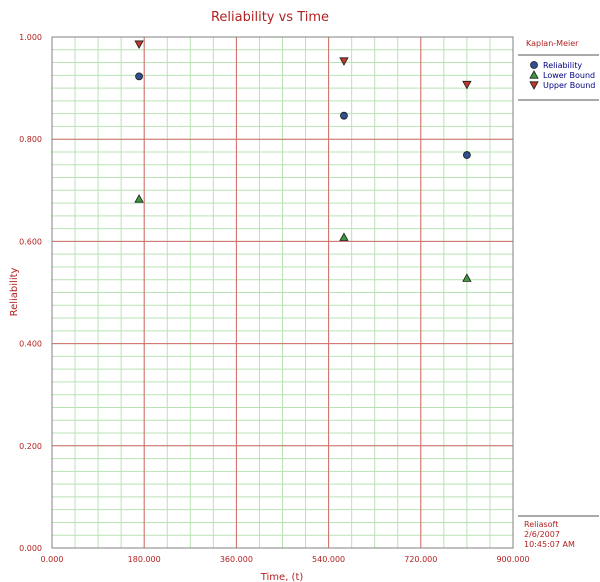 The width and height of the screenshot is (600, 582). What do you see at coordinates (534, 74) in the screenshot?
I see `legend-marker-lower-bound` at bounding box center [534, 74].